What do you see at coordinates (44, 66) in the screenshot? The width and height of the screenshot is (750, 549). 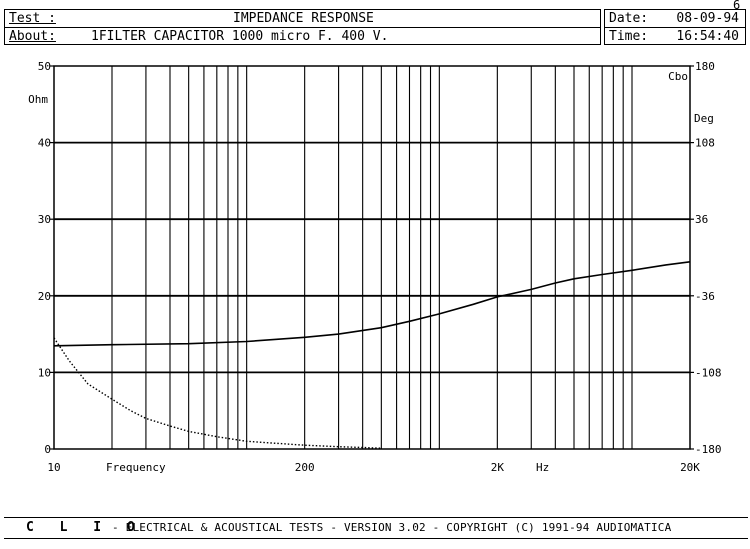 I see `y-tick-label: 50` at bounding box center [44, 66].